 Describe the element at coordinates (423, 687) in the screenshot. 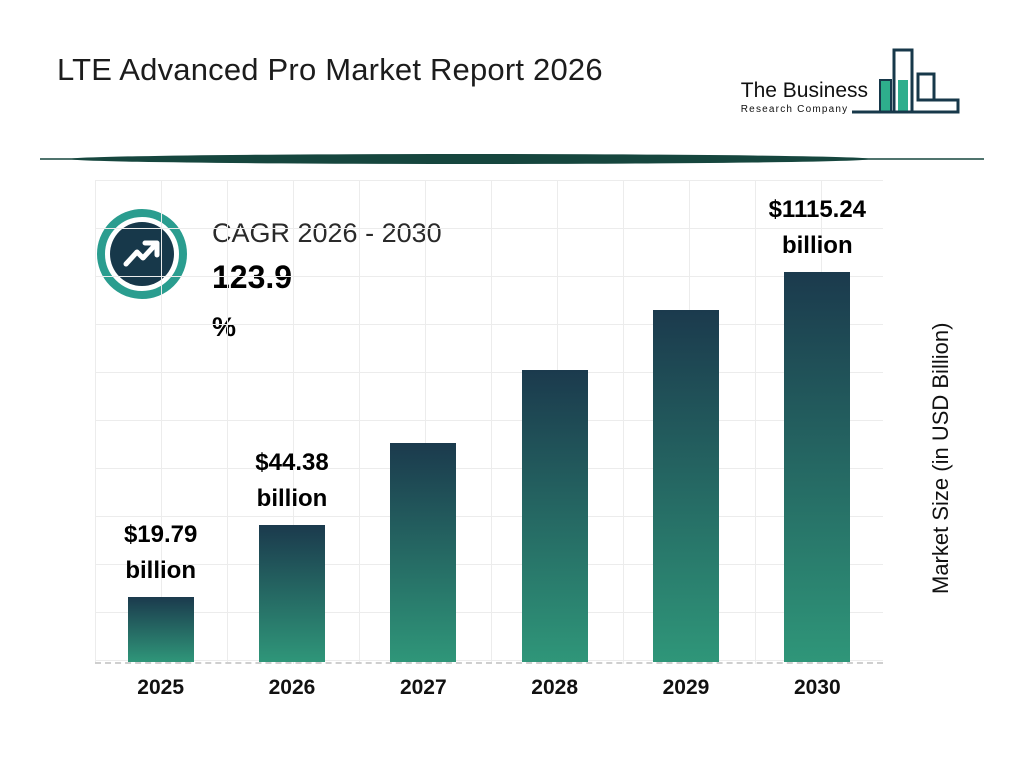

I see `x-axis-tick: 2027` at that location.